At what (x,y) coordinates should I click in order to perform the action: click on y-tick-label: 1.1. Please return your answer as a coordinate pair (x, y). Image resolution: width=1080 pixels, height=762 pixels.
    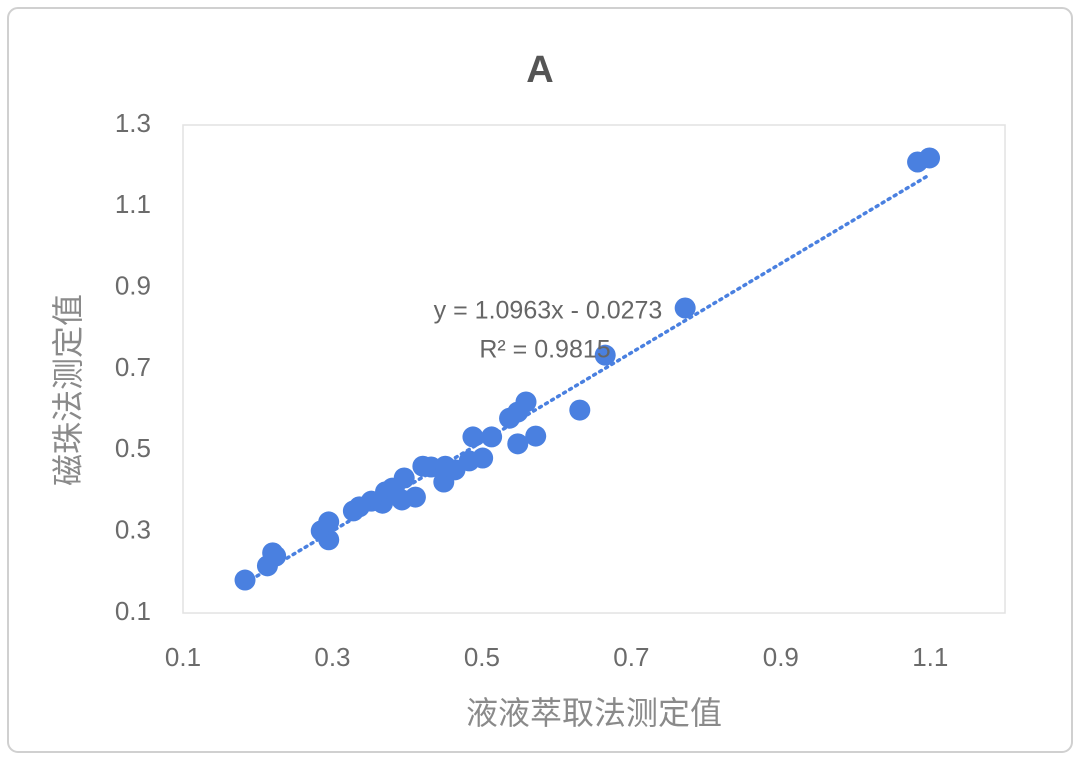
    Looking at the image, I should click on (133, 204).